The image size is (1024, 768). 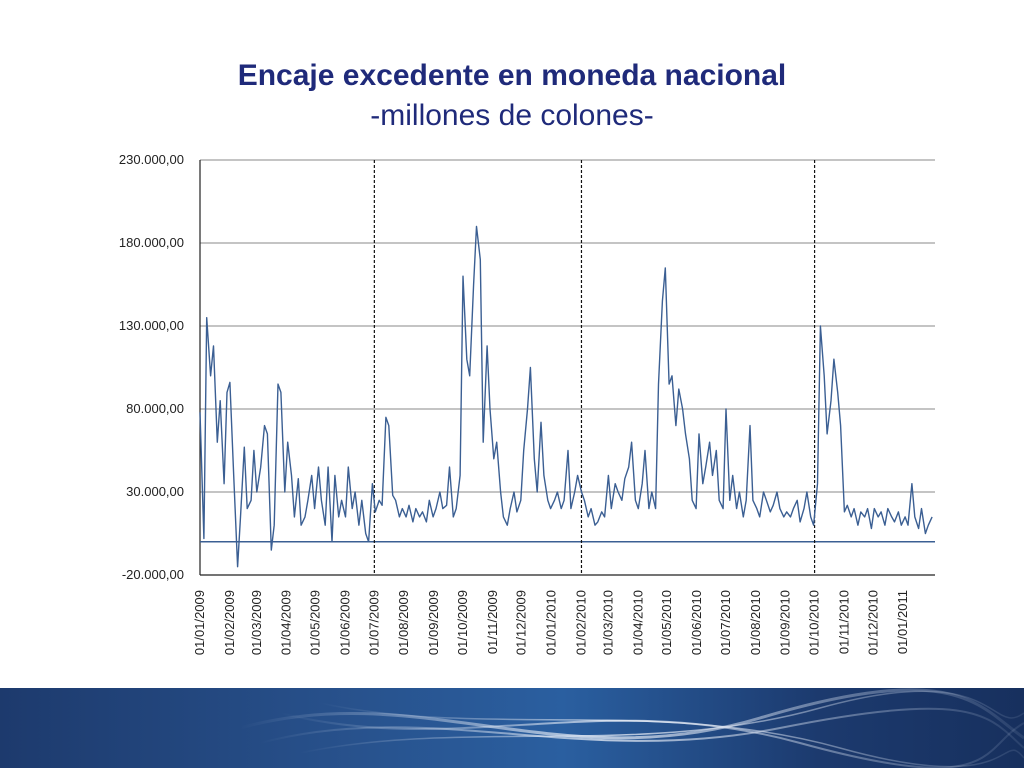 I want to click on x-tick-label: 01/01/2010, so click(x=551, y=622).